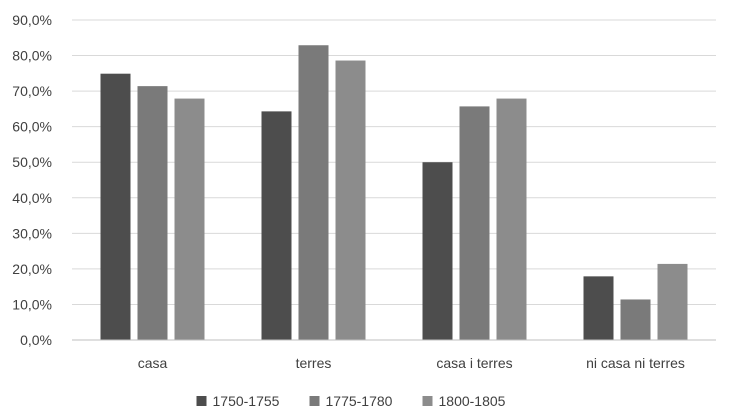 The height and width of the screenshot is (410, 732). What do you see at coordinates (437, 251) in the screenshot?
I see `bar-1750-1755-casa-i-terres` at bounding box center [437, 251].